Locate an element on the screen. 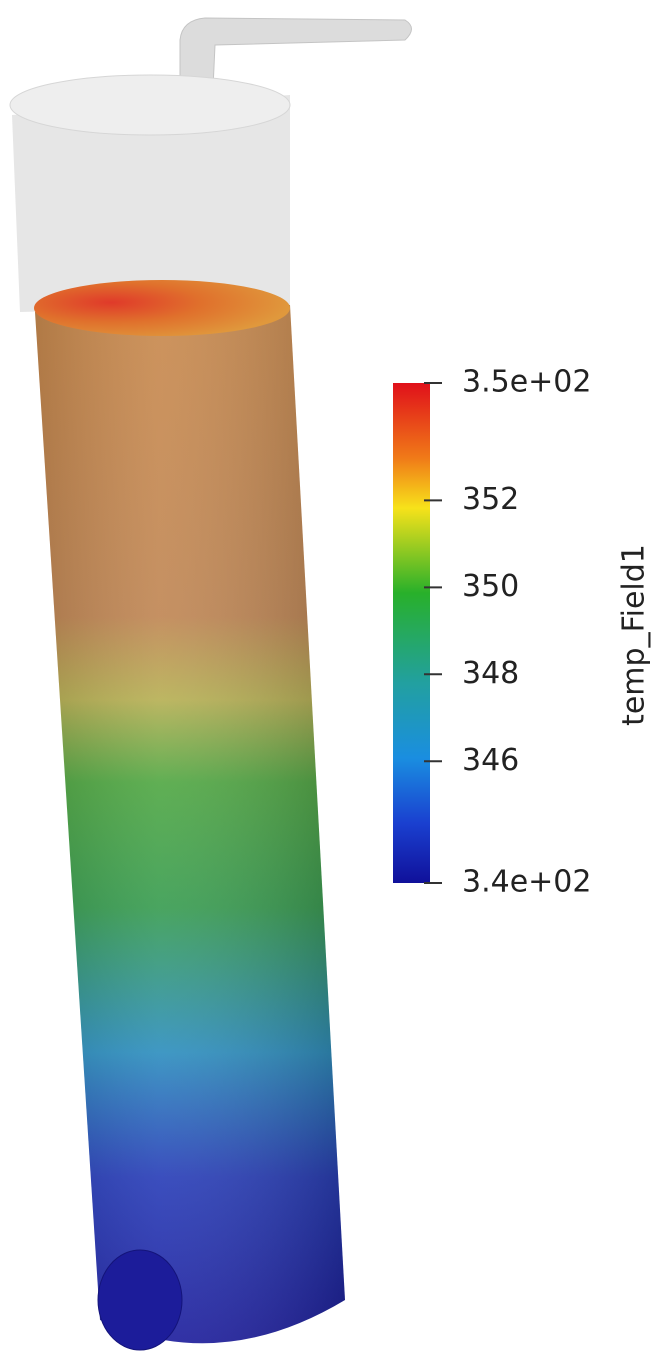  inlet-nozzle is located at coordinates (140, 1300).